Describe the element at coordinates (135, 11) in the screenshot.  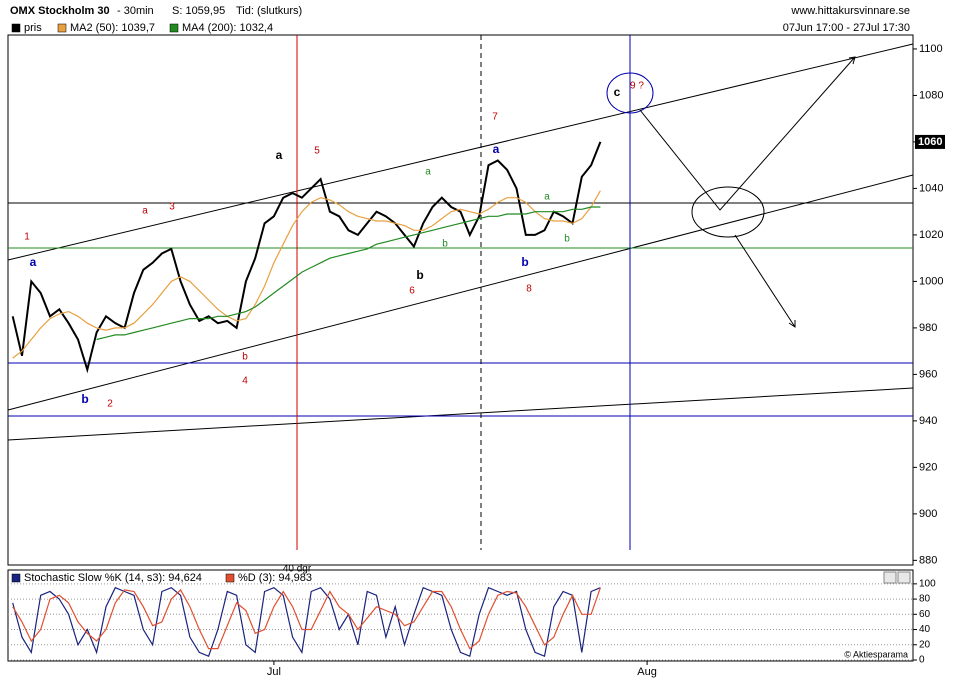
I see `interval: - 30min` at that location.